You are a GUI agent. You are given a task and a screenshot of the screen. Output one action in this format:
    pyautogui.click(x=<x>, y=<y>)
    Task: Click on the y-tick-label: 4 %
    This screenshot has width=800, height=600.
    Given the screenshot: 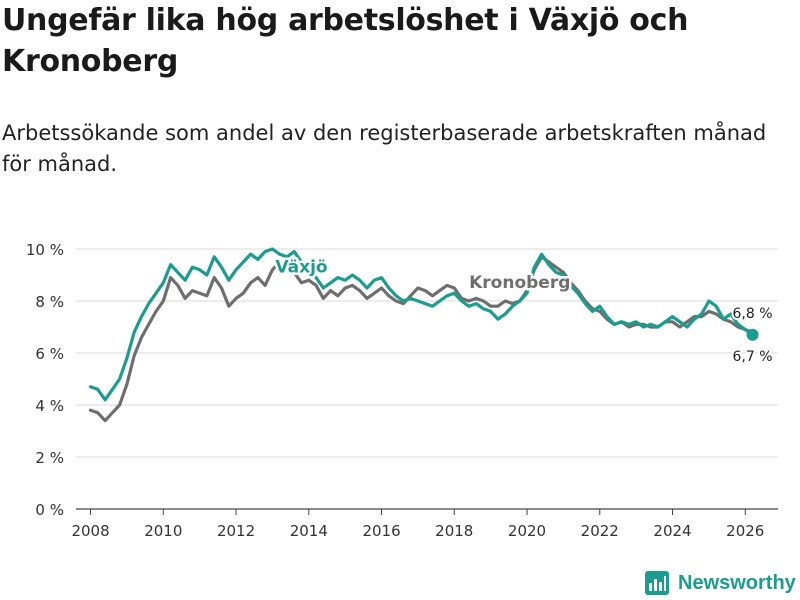 What is the action you would take?
    pyautogui.click(x=49, y=406)
    